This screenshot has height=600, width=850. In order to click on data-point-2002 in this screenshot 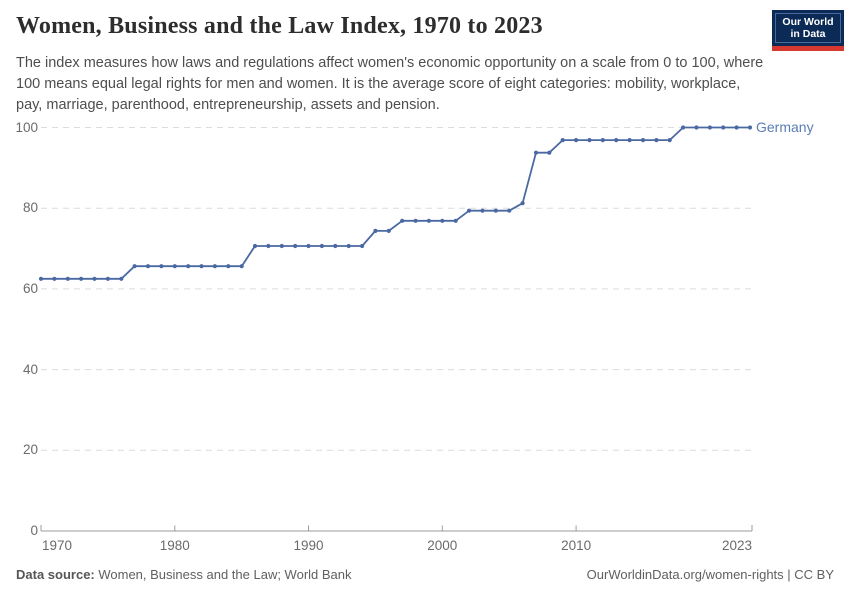, I will do `click(469, 210)`.